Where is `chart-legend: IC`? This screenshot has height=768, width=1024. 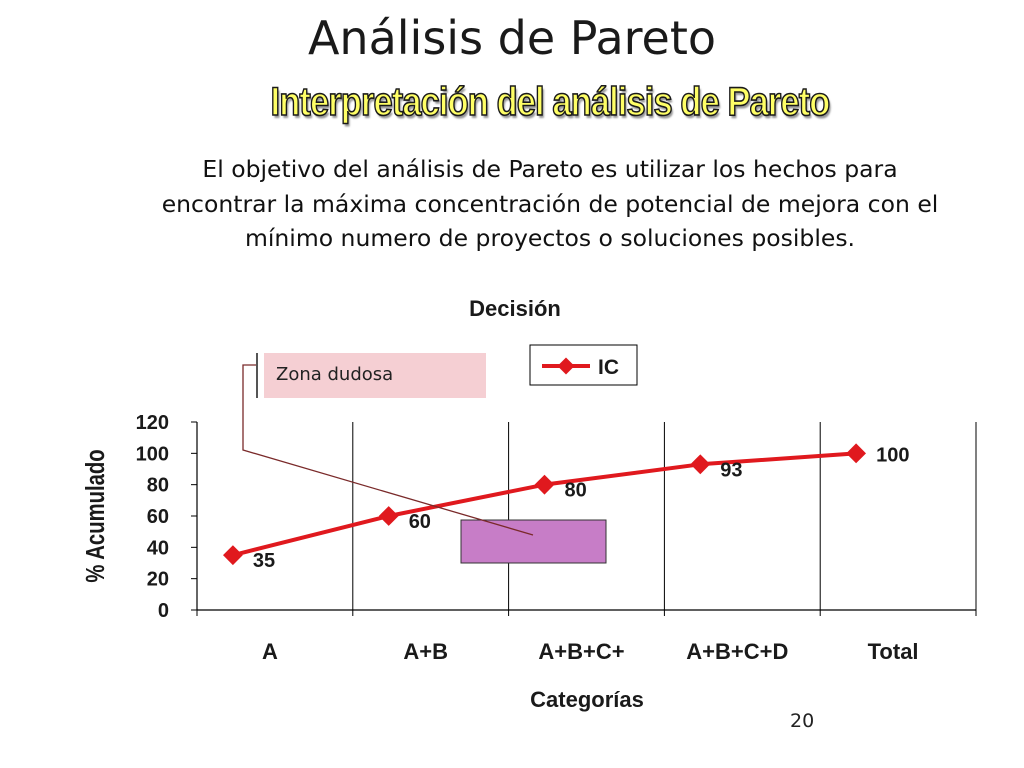
chart-legend: IC is located at coordinates (583, 365).